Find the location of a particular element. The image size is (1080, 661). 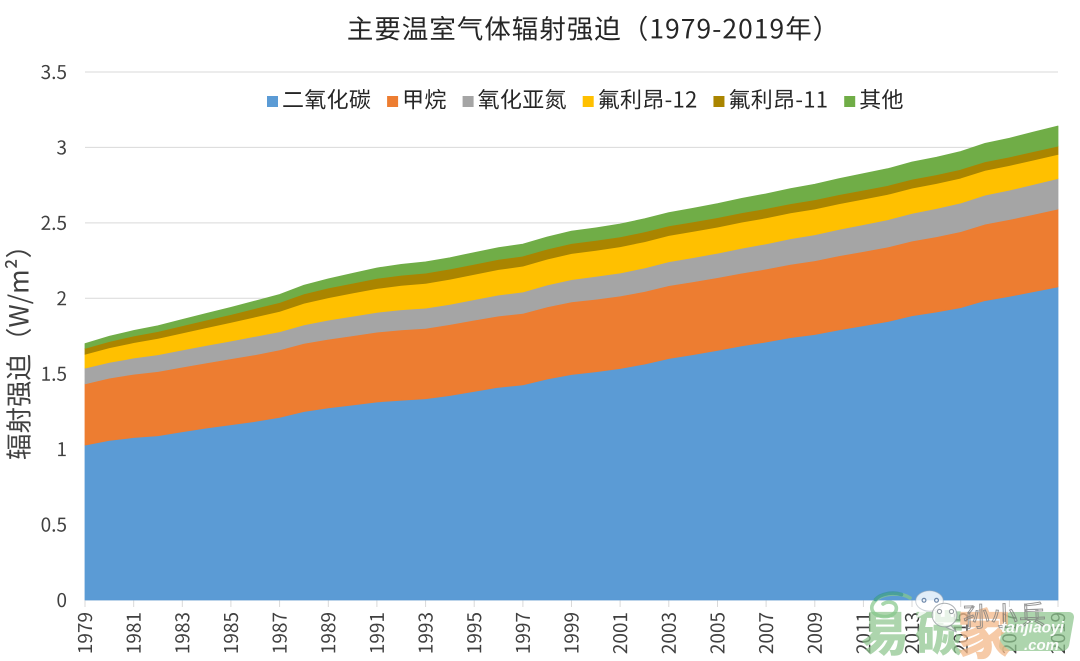

watermark-brand-tld: .com is located at coordinates (1041, 645).